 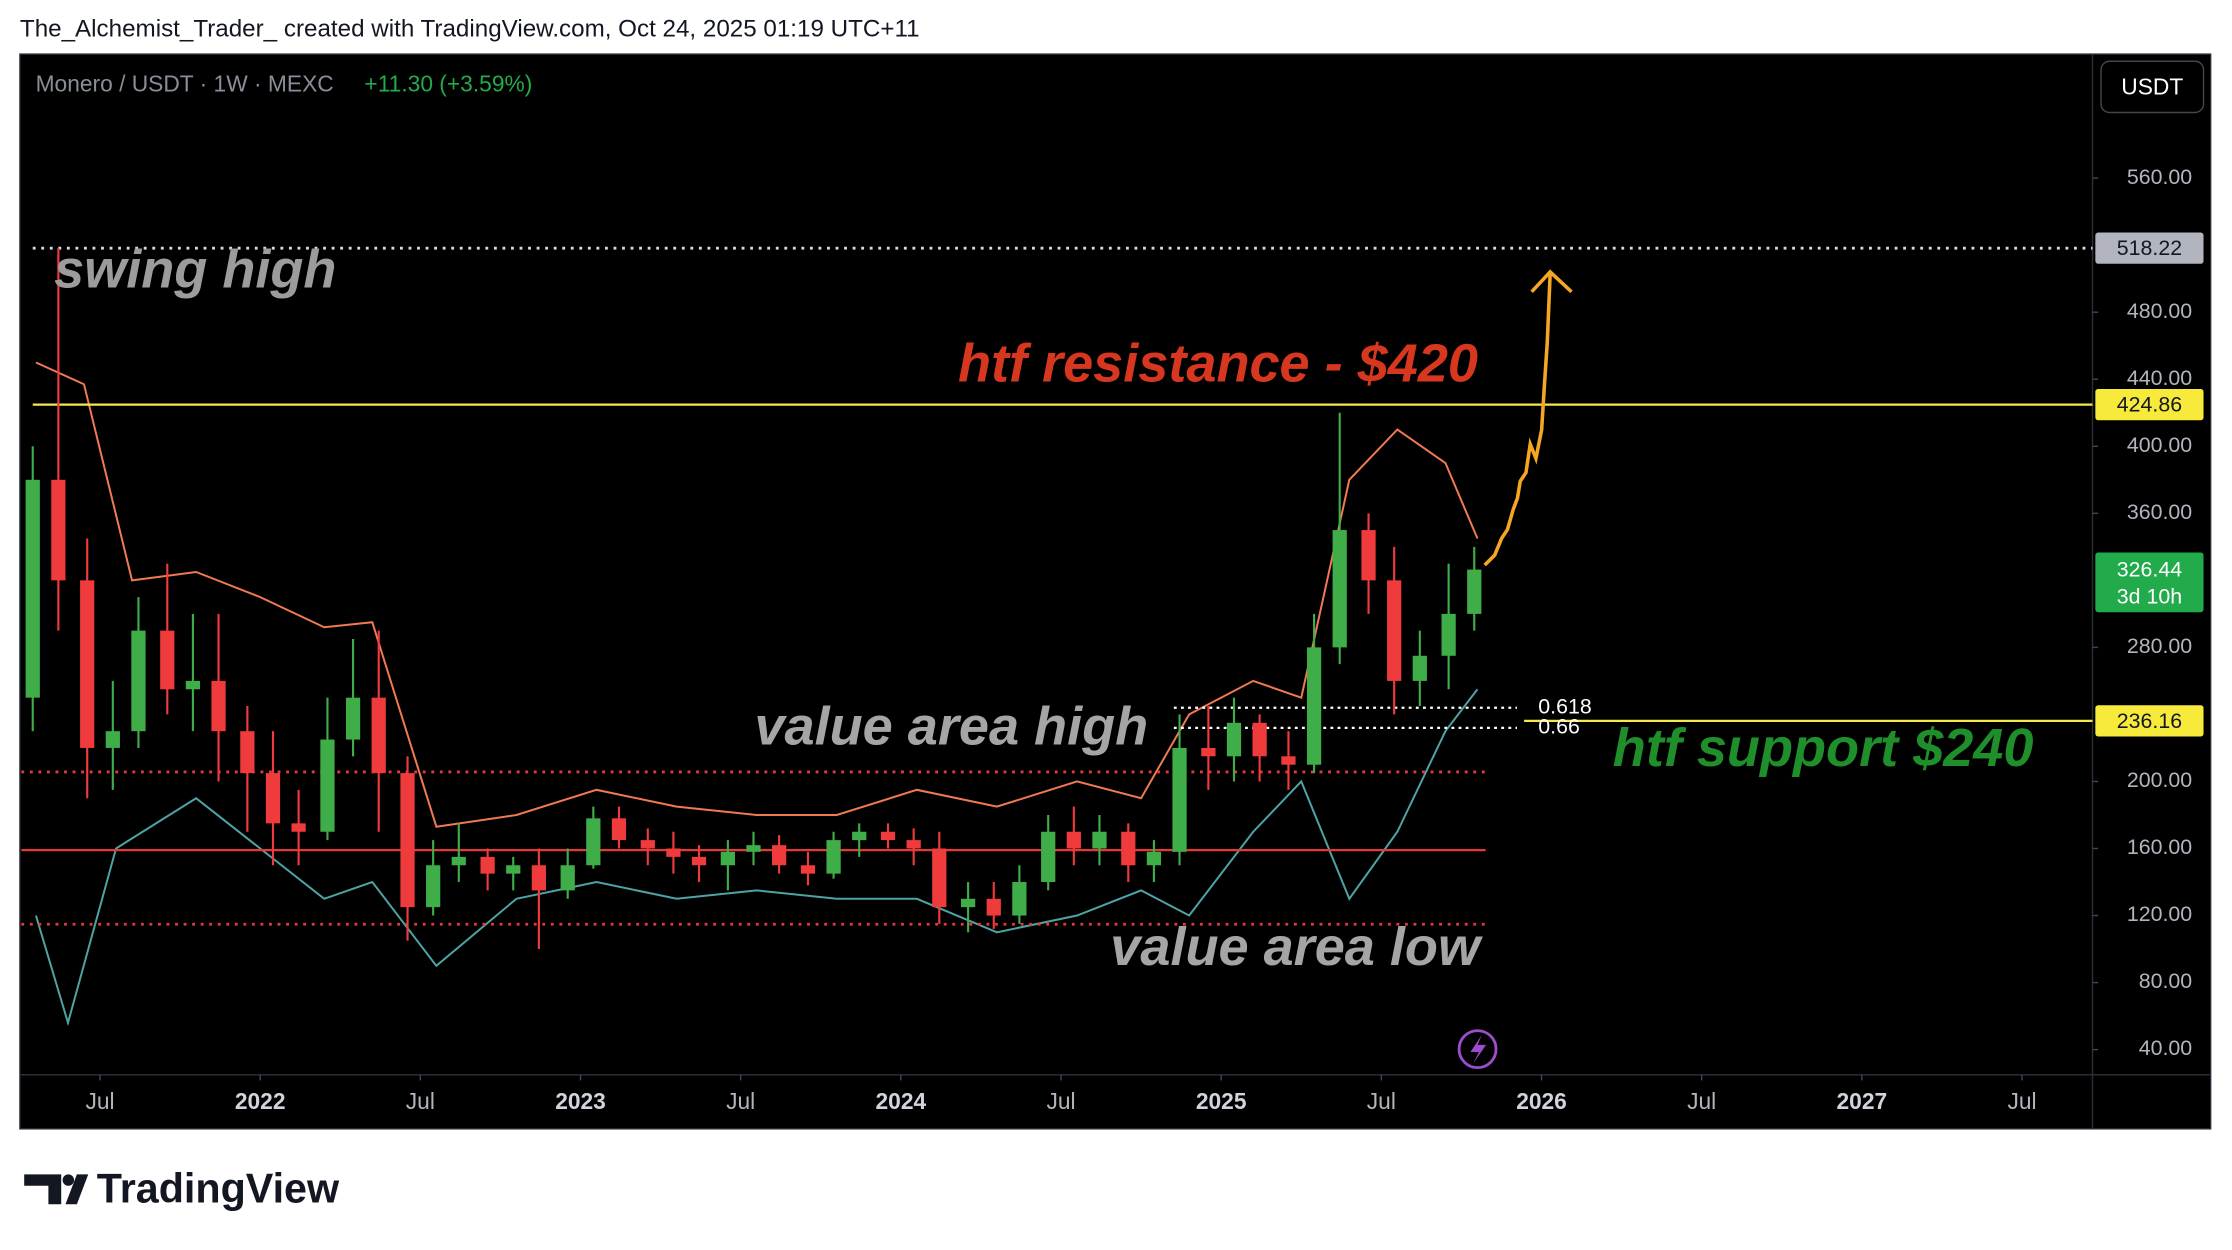 What do you see at coordinates (1564, 706) in the screenshot?
I see `fib-label: 0.618` at bounding box center [1564, 706].